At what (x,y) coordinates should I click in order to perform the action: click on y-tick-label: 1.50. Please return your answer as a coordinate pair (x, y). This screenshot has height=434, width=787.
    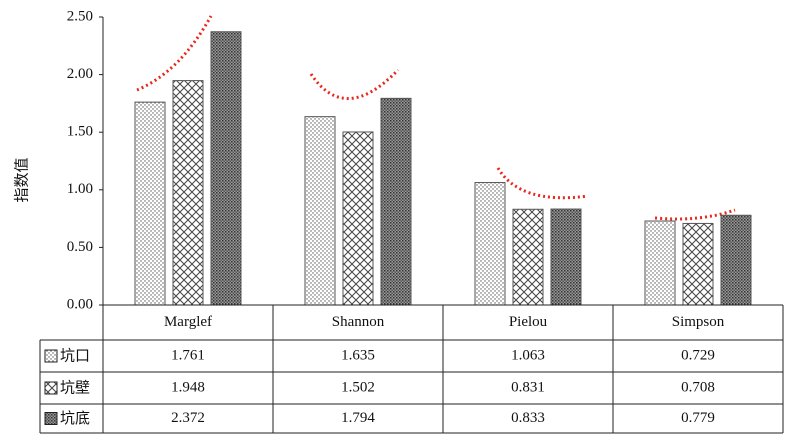
    Looking at the image, I should click on (80, 132).